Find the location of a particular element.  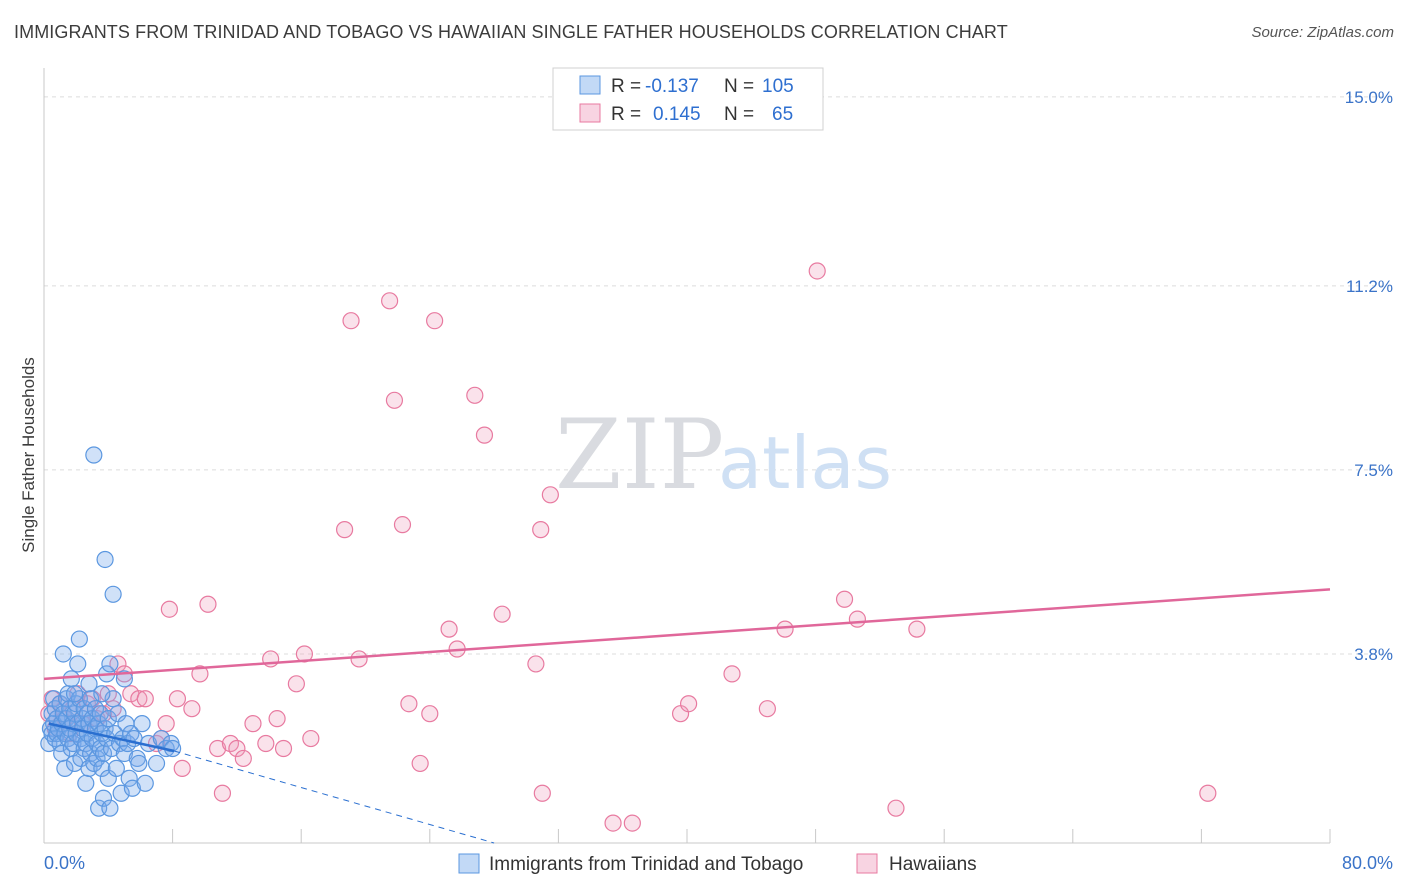

y-tick-label: 11.2% is located at coordinates (1369, 286).